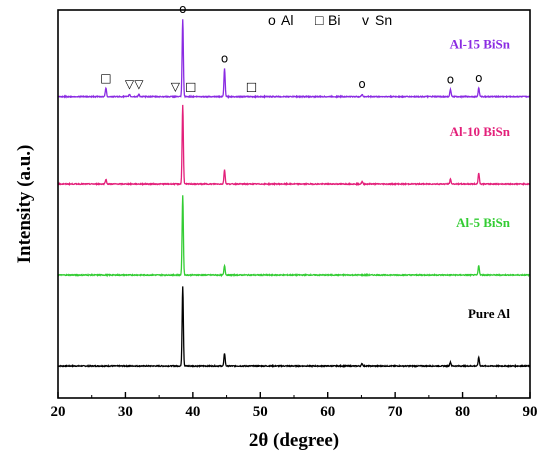  Describe the element at coordinates (383, 20) in the screenshot. I see `legend-label-sn: Sn` at that location.